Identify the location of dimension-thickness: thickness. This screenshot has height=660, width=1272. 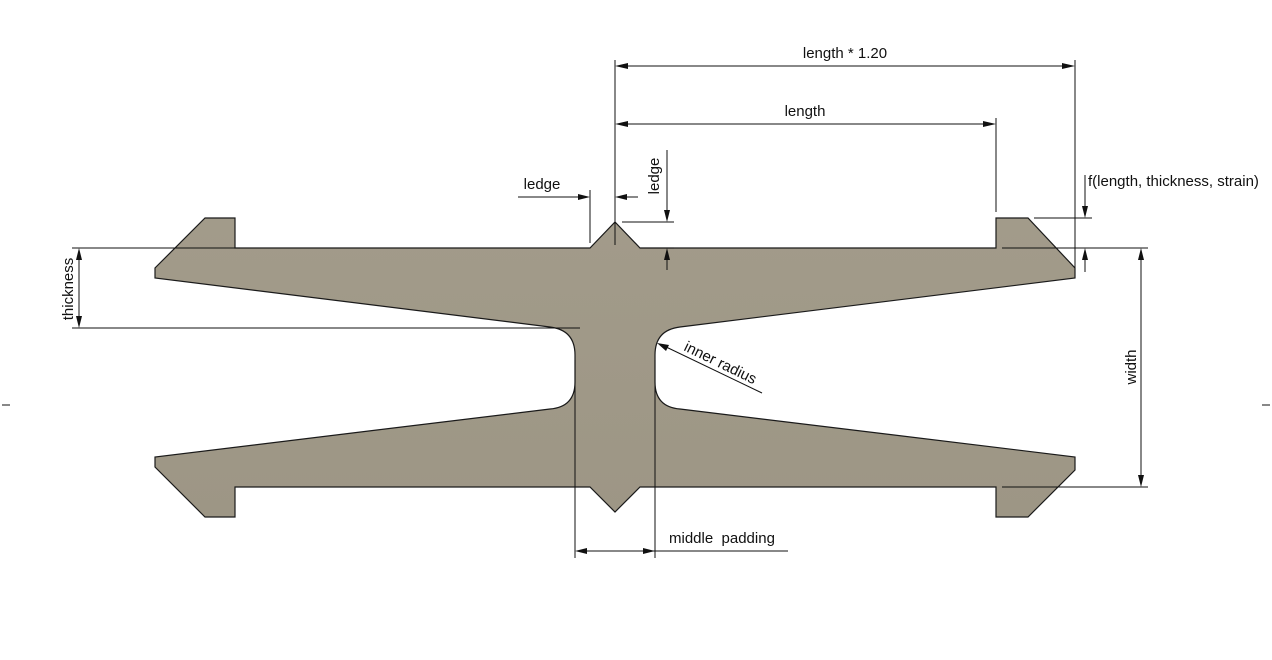
(320, 288).